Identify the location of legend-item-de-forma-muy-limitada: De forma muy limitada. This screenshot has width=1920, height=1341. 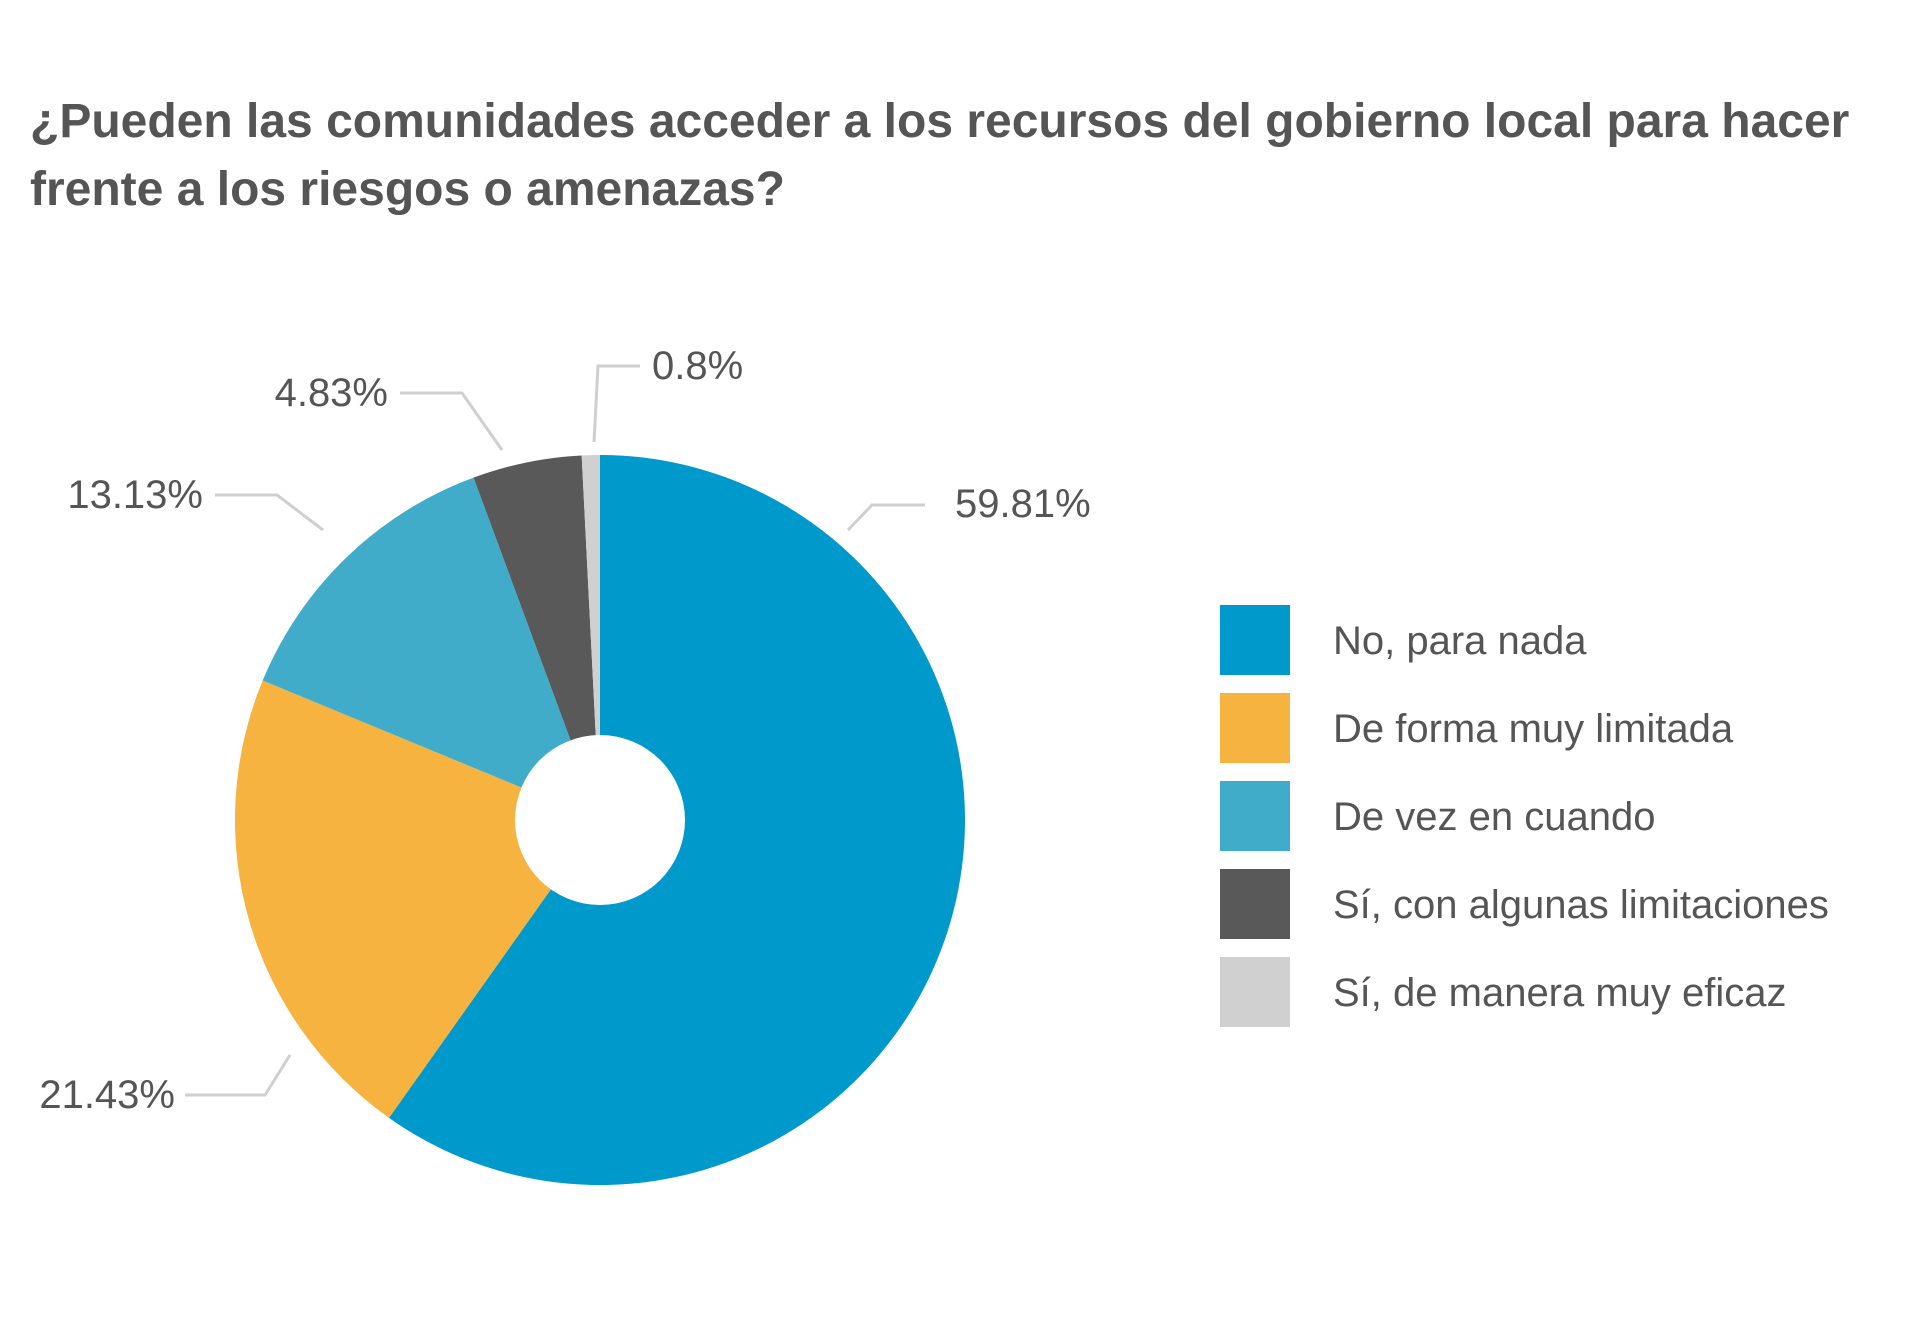
(1477, 728).